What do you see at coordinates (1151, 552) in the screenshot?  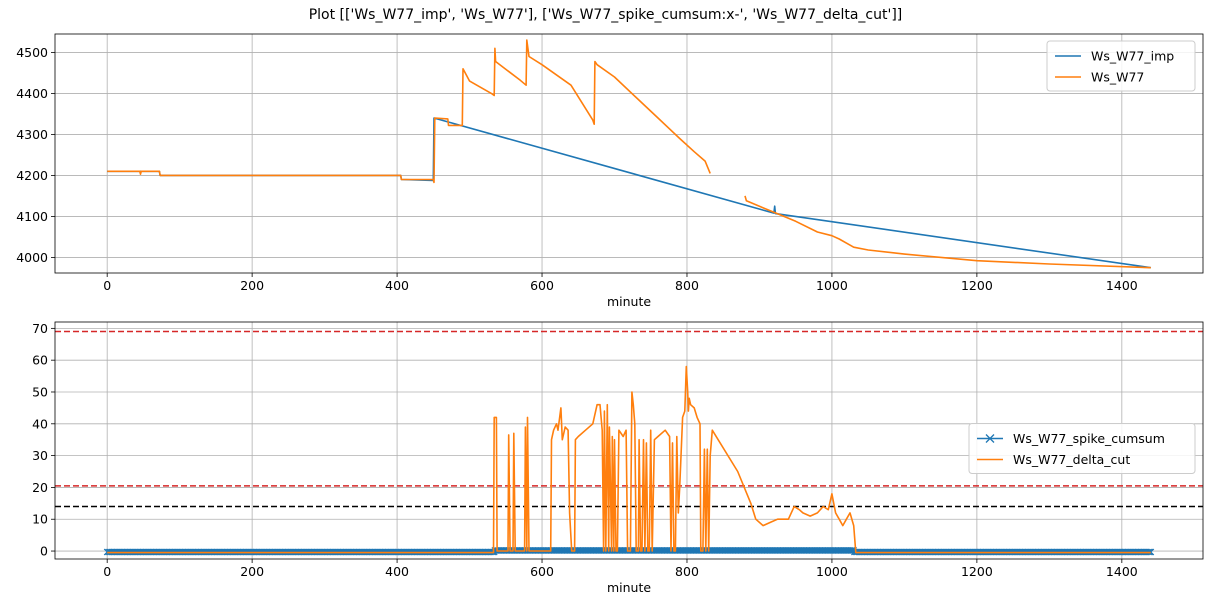 I see `series-marker` at bounding box center [1151, 552].